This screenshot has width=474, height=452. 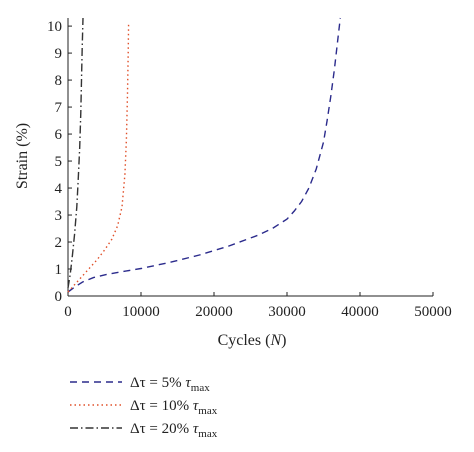 I want to click on legend-label: Δτ = 20% τmax, so click(x=174, y=430).